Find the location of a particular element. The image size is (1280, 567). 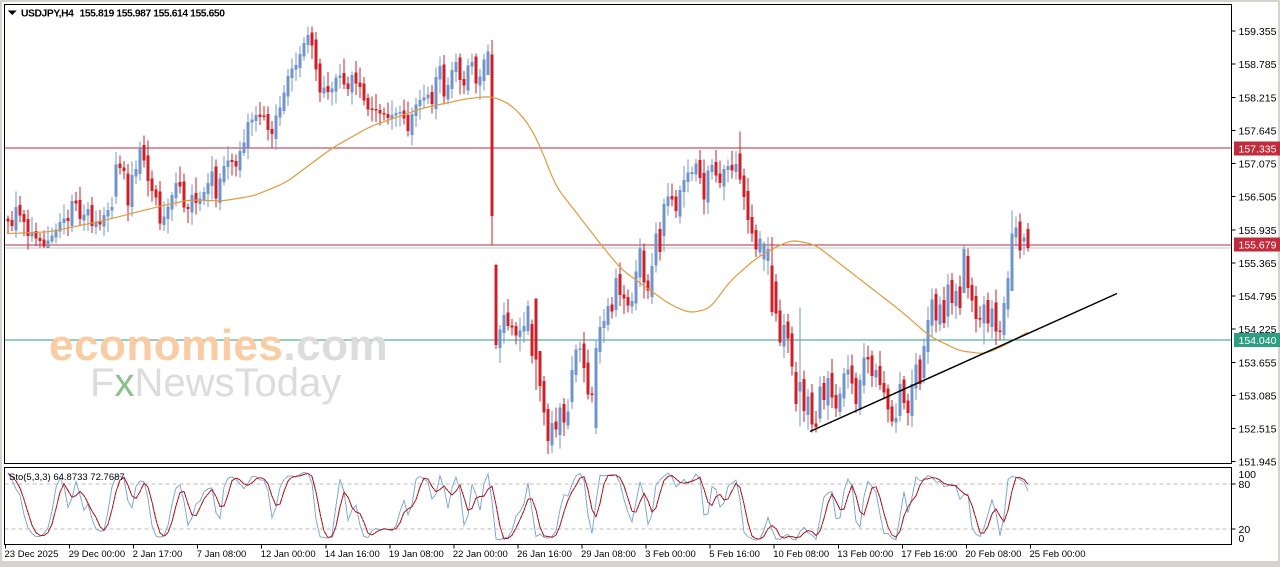

svg-text: 17 Feb 16:00 is located at coordinates (929, 554).